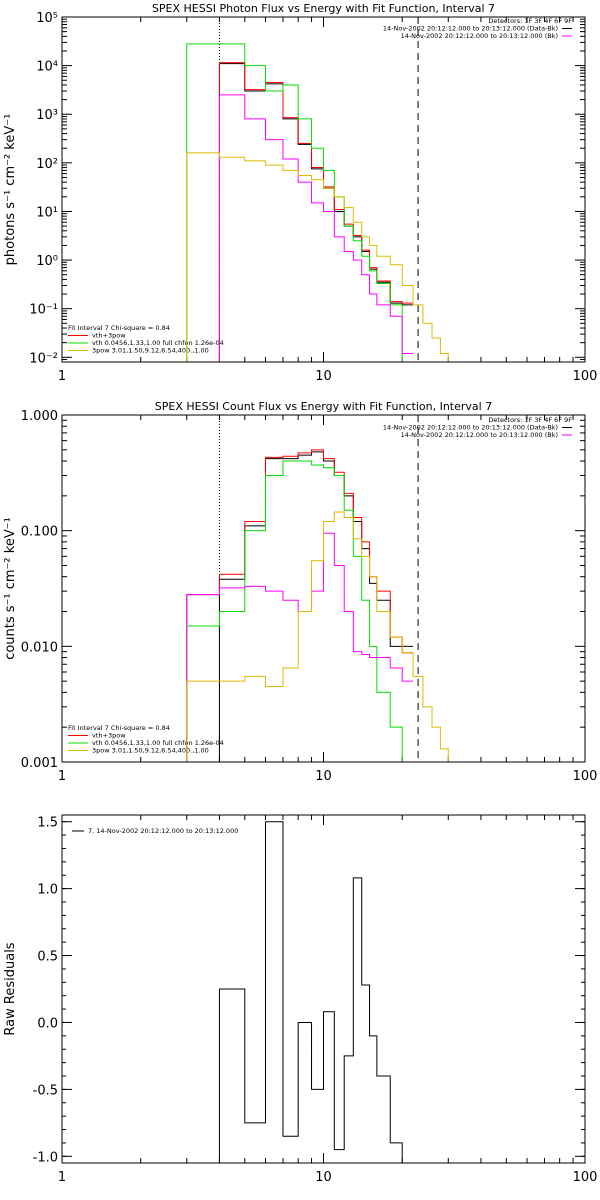  I want to click on y-tick-label: 10³, so click(47, 115).